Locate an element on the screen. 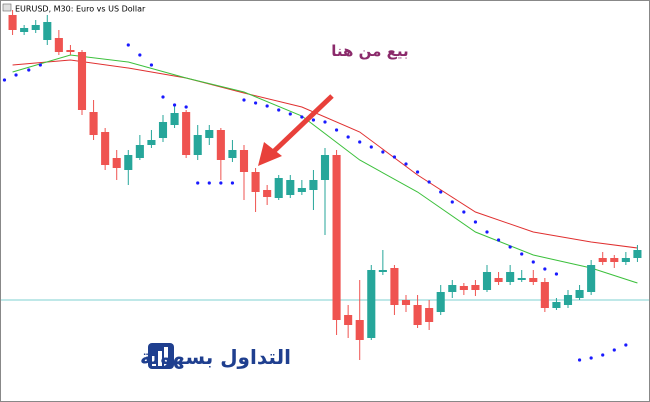 Image resolution: width=650 pixels, height=402 pixels. arrow-head is located at coordinates (270, 154).